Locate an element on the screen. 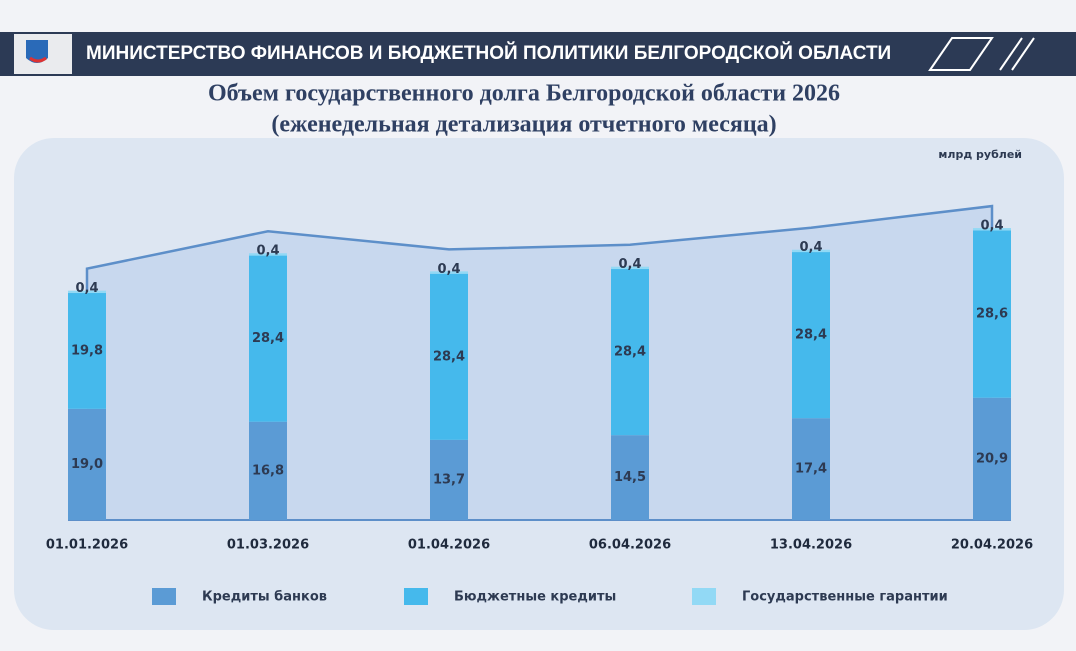 The height and width of the screenshot is (651, 1076). emblem-ribbon is located at coordinates (38, 59).